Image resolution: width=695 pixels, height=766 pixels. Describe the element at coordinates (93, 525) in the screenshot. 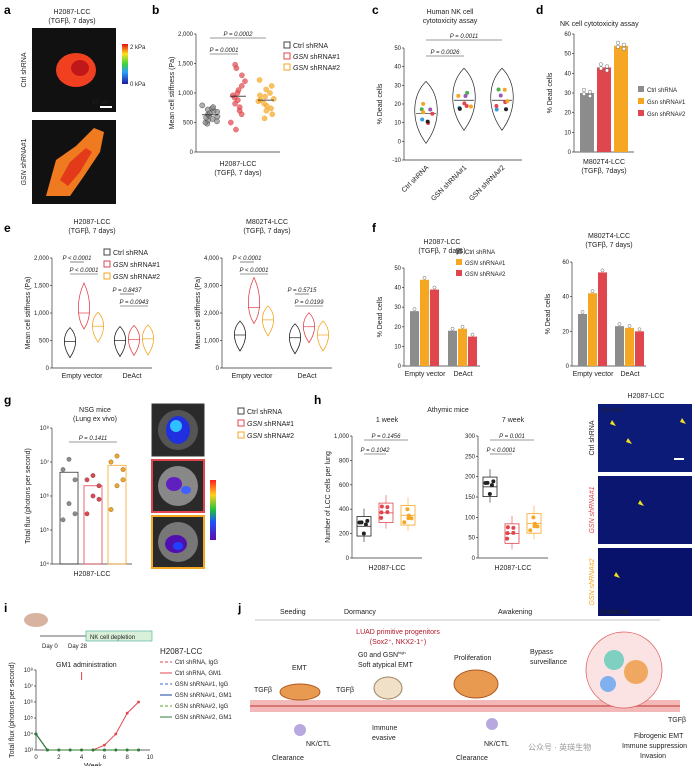

I see `chart-g-bar` at that location.